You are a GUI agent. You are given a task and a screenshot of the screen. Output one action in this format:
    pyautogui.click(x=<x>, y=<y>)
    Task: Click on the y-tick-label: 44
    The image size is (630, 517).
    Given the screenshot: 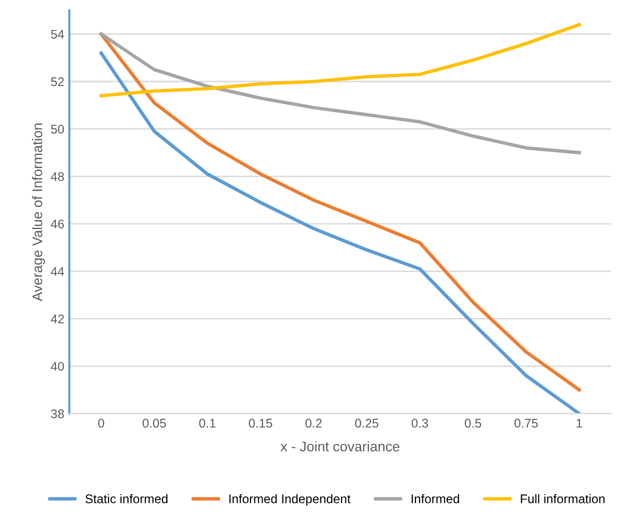 What is the action you would take?
    pyautogui.click(x=57, y=271)
    